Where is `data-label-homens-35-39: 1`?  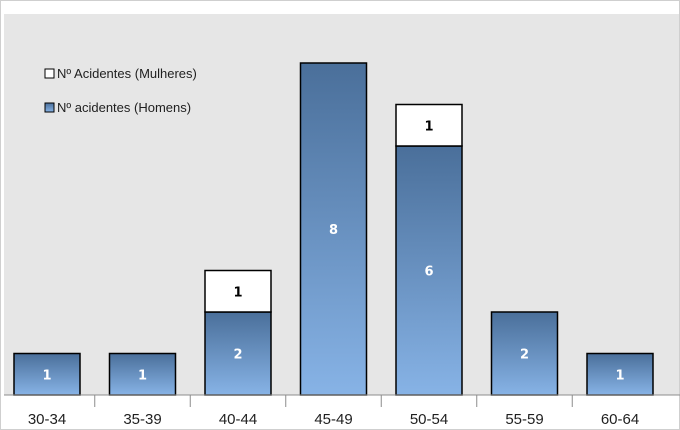
data-label-homens-35-39: 1 is located at coordinates (142, 375).